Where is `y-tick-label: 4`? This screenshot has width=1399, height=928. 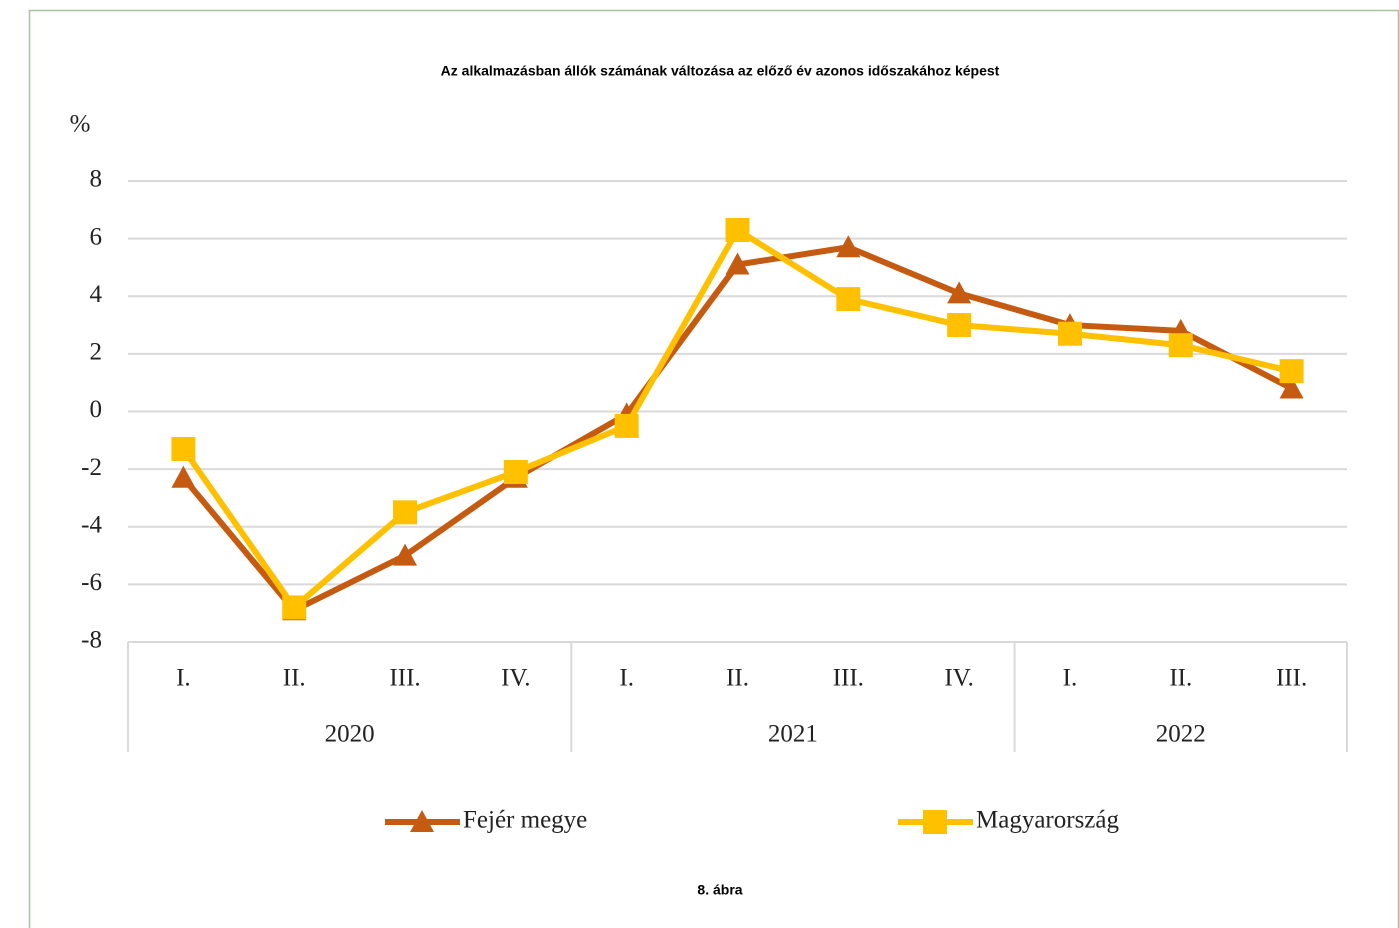
y-tick-label: 4 is located at coordinates (96, 294).